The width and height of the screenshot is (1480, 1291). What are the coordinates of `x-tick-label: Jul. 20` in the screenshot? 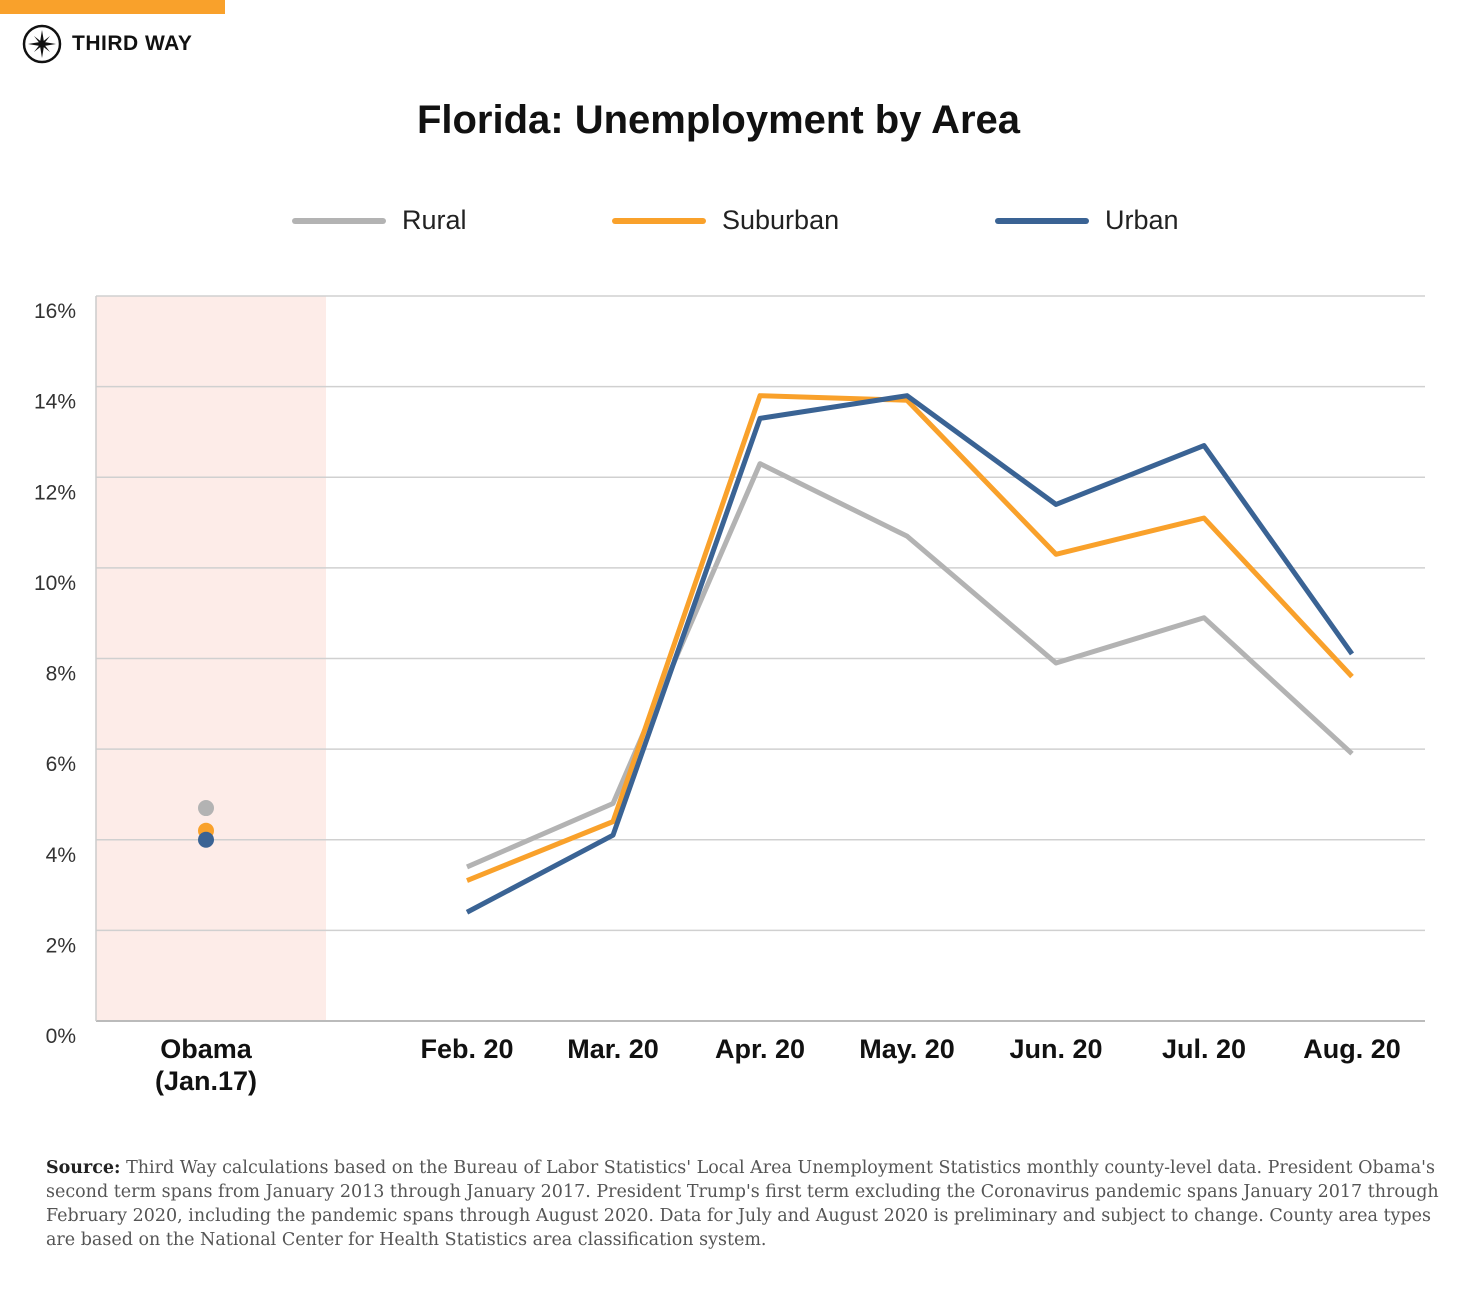 It's located at (1204, 1049).